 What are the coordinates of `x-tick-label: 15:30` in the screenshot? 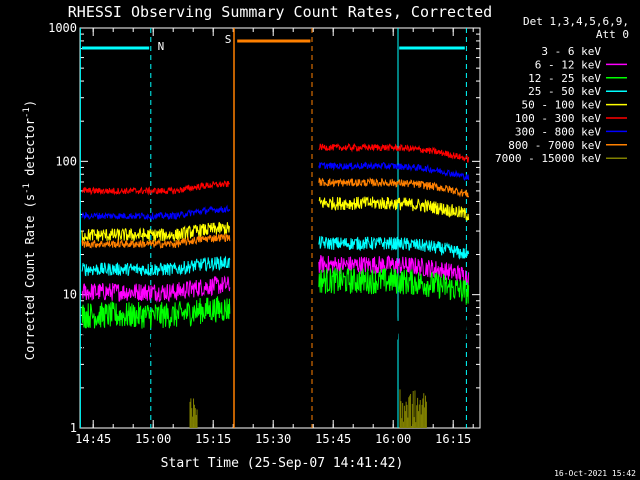 It's located at (273, 439).